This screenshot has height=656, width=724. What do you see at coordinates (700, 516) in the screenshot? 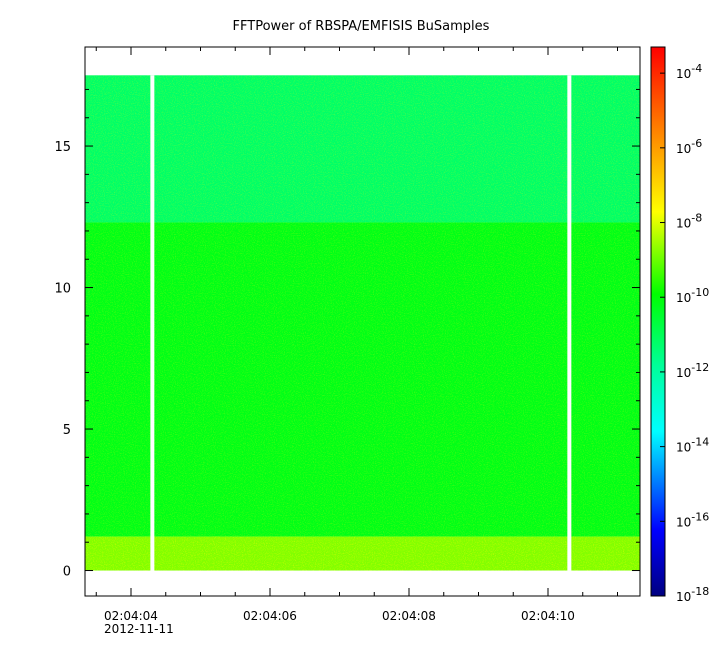
I see `colorbar-tick-exponent: -16` at bounding box center [700, 516].